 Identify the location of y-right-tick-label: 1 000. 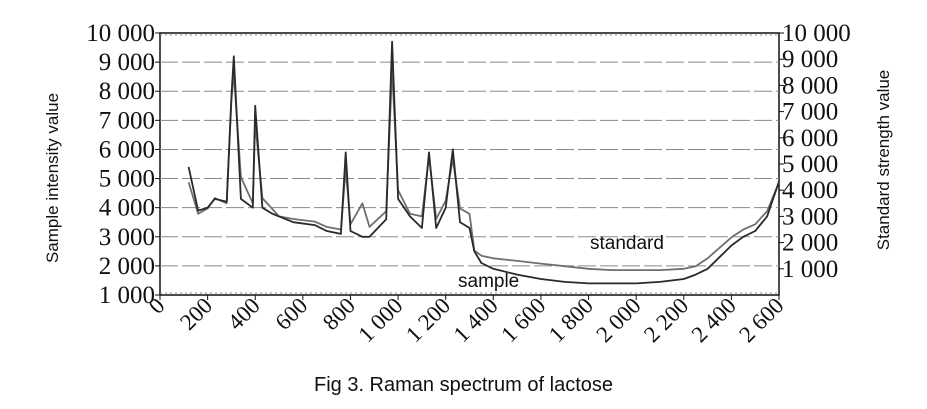
(810, 269).